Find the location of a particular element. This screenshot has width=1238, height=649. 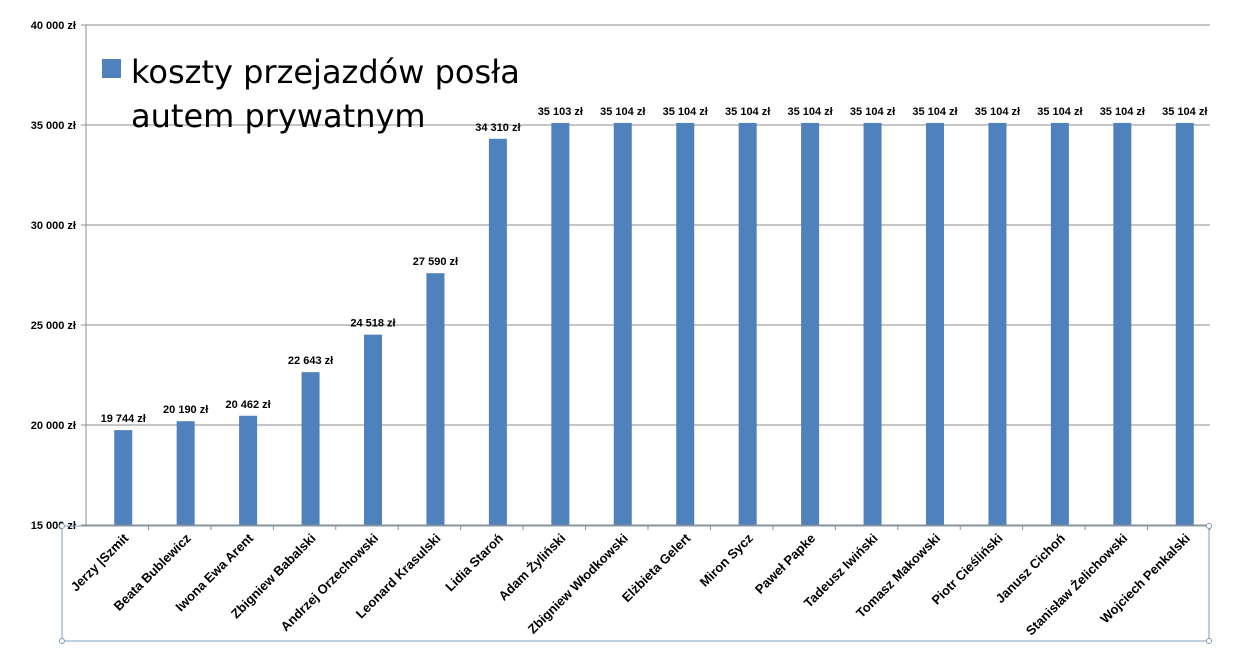

y-tick-label: 40 000 zł is located at coordinates (53, 26).